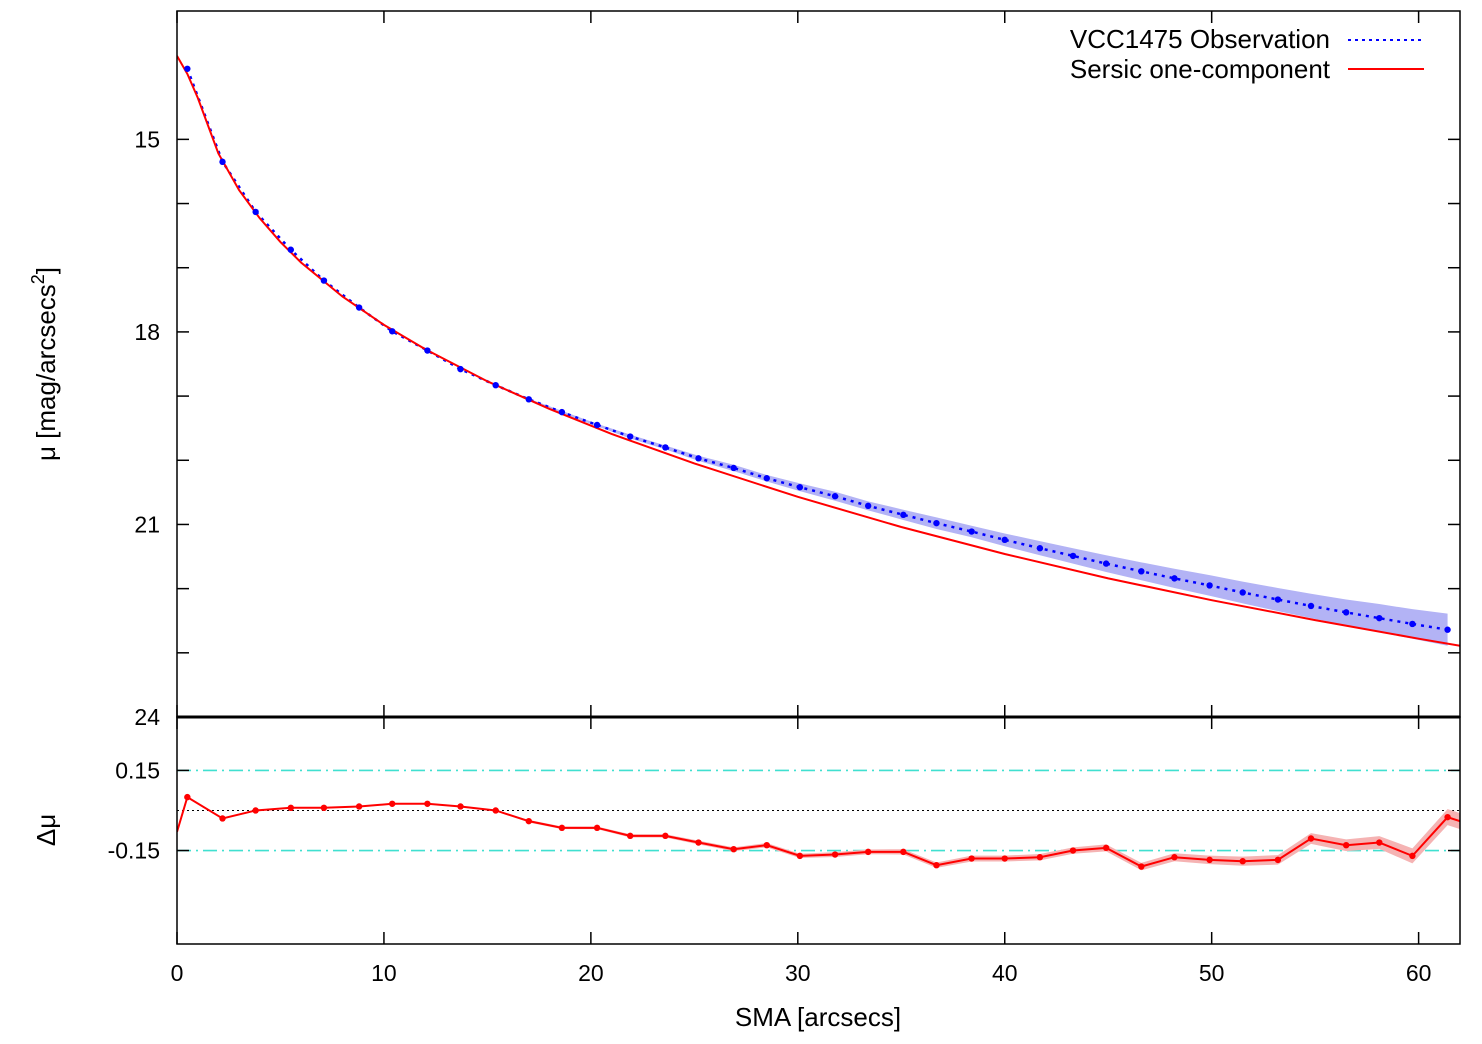  What do you see at coordinates (1005, 973) in the screenshot?
I see `x-tick-label-40: 40` at bounding box center [1005, 973].